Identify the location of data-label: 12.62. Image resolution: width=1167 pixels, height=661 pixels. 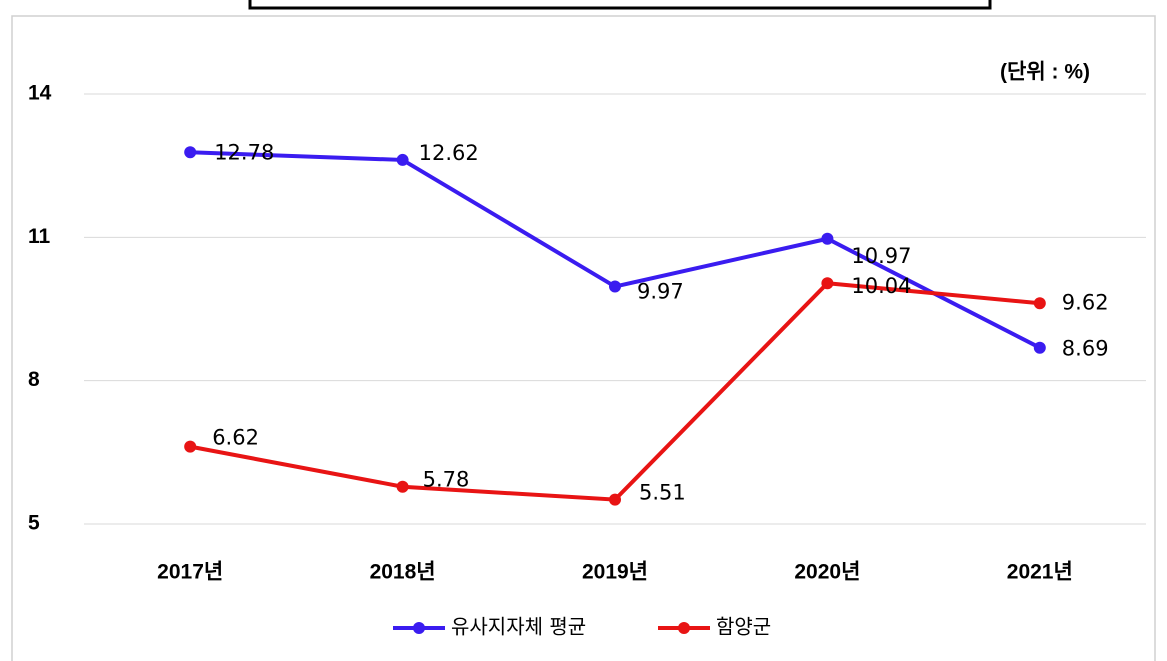
(449, 153).